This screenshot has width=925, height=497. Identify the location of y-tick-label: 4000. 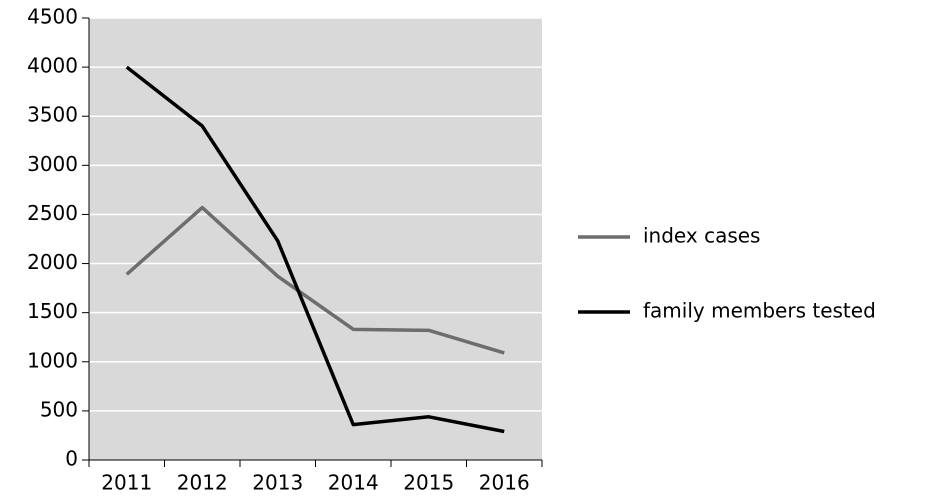
(52, 66).